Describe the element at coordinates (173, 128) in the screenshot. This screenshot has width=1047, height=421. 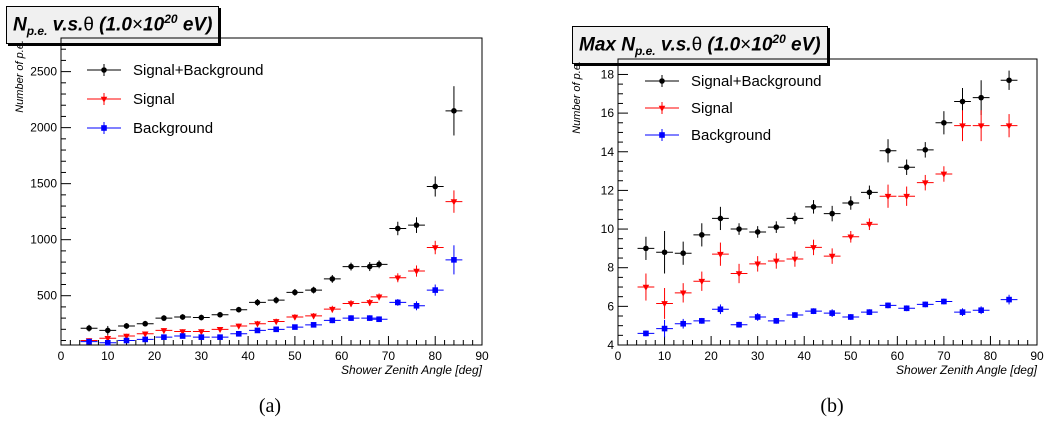
I see `legend-label: Background` at that location.